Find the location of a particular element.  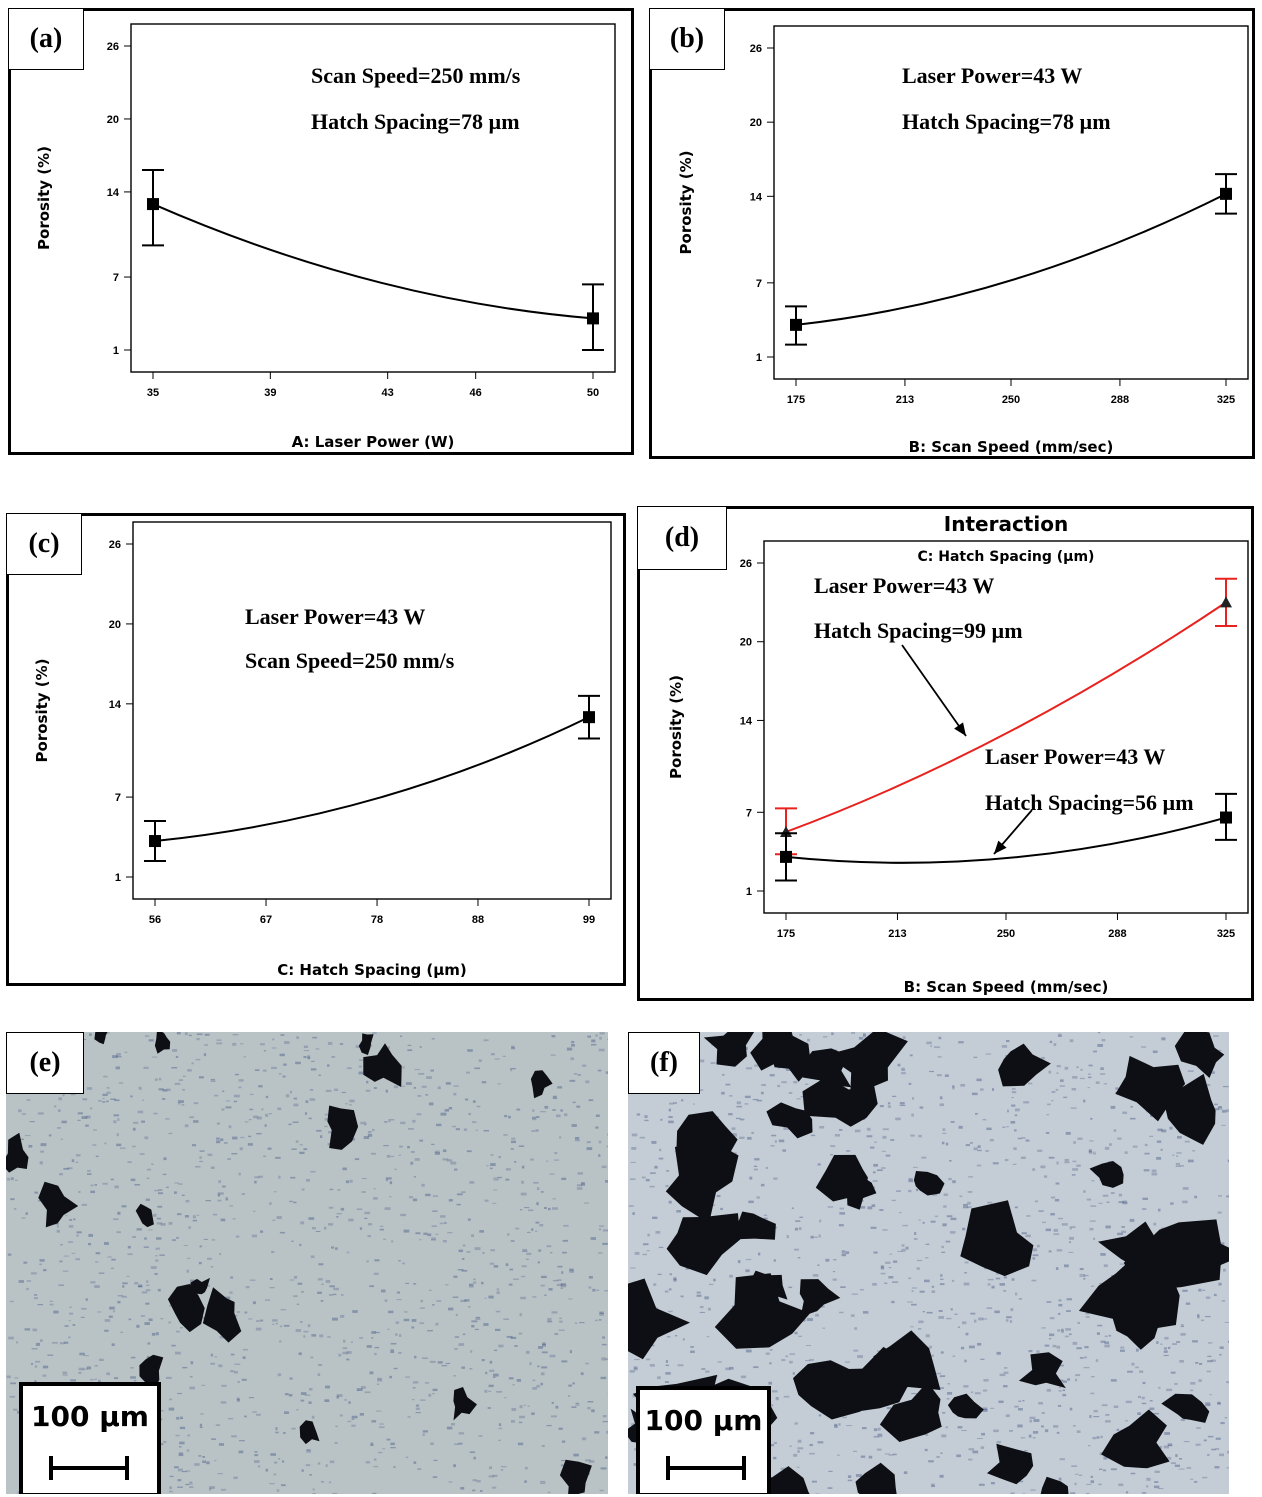

x-tick-label: 35 is located at coordinates (153, 393).